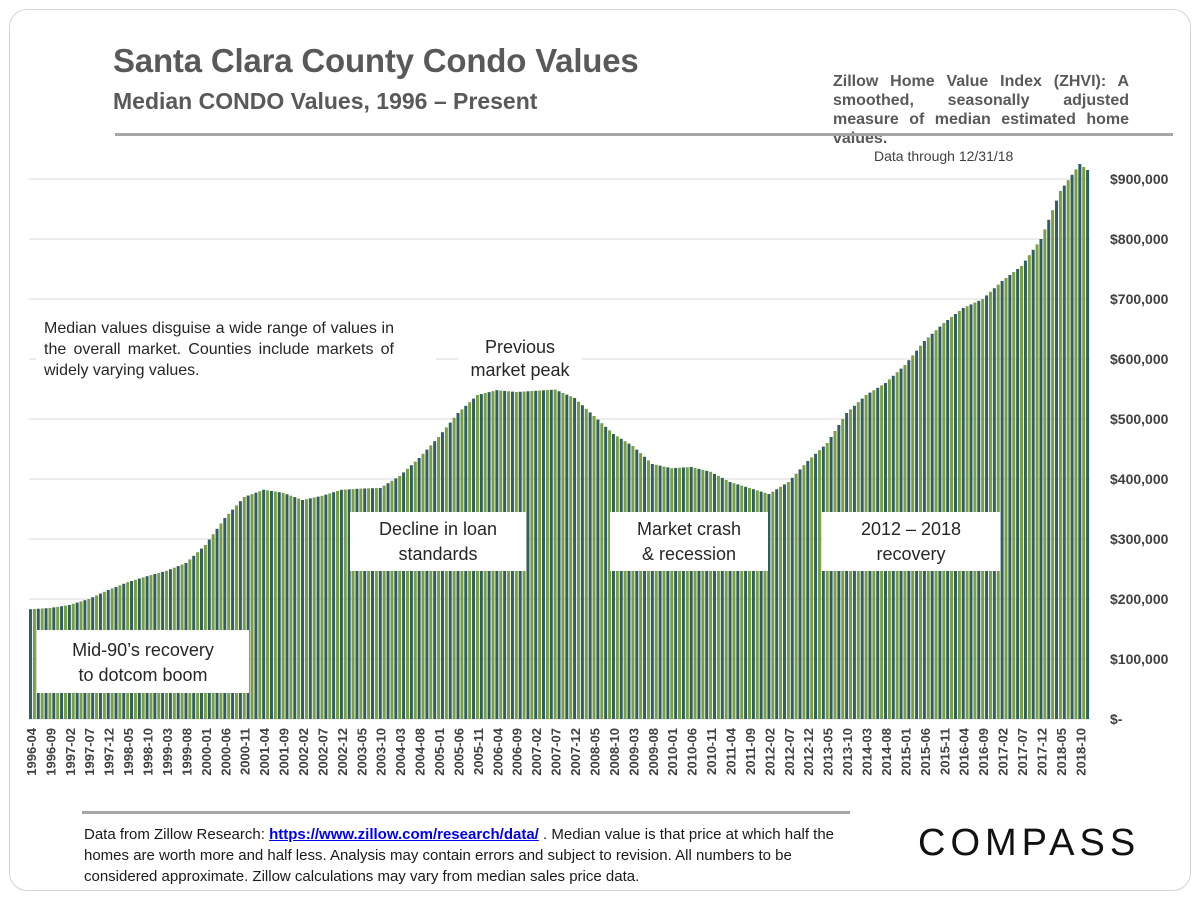  I want to click on x-tick-label: 2003-10, so click(381, 752).